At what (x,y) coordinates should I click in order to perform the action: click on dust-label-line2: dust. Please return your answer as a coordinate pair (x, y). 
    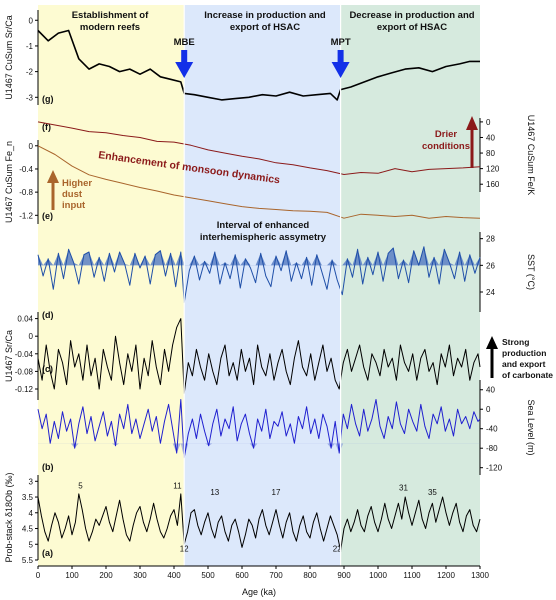
    Looking at the image, I should click on (72, 194).